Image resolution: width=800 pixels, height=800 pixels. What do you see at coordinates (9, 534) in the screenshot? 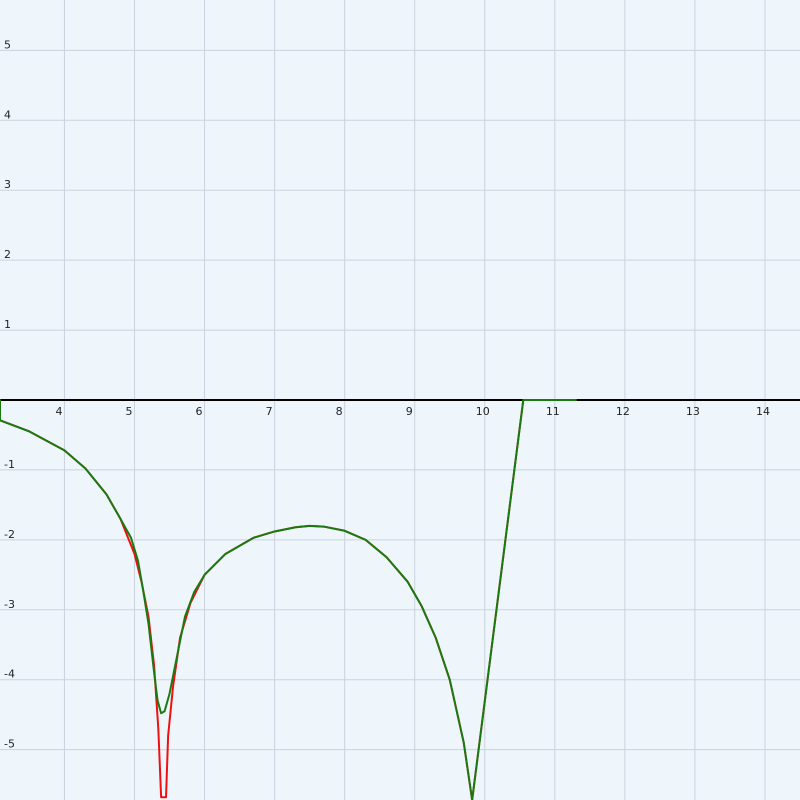
I see `y-tick-label: -2` at bounding box center [9, 534].